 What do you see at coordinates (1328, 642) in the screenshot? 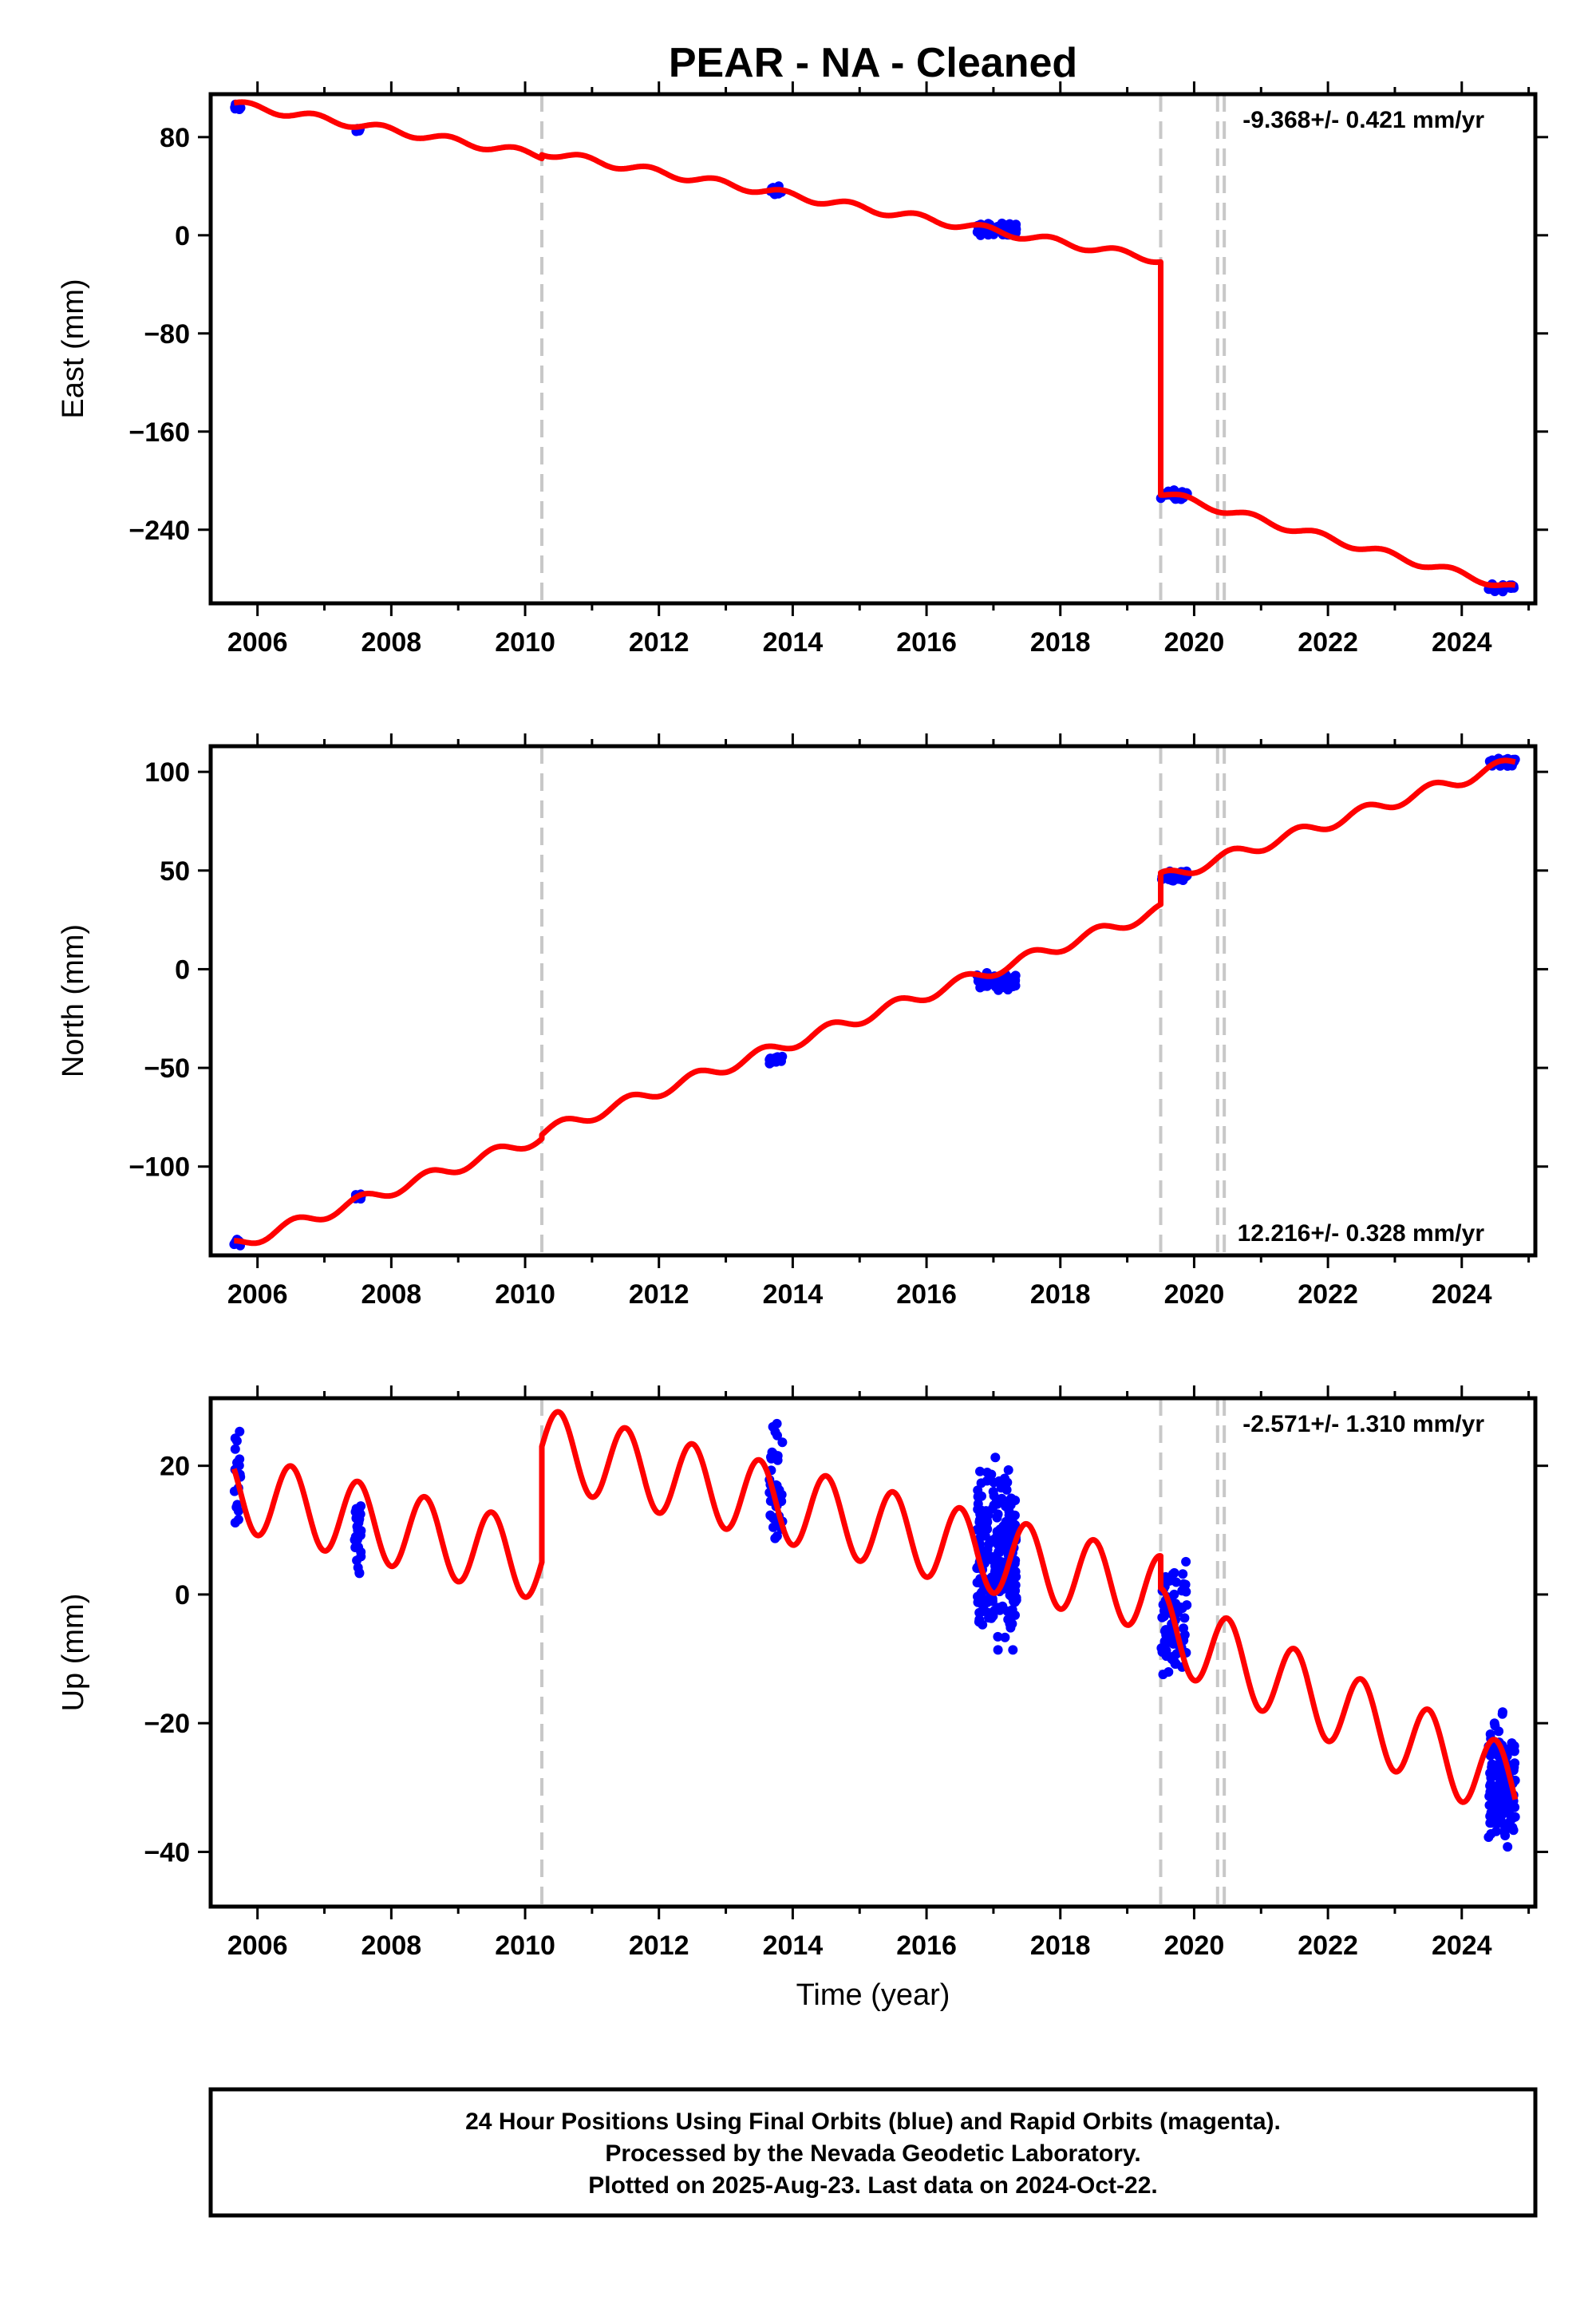
I see `east-x-tick-label: 2022` at bounding box center [1328, 642].